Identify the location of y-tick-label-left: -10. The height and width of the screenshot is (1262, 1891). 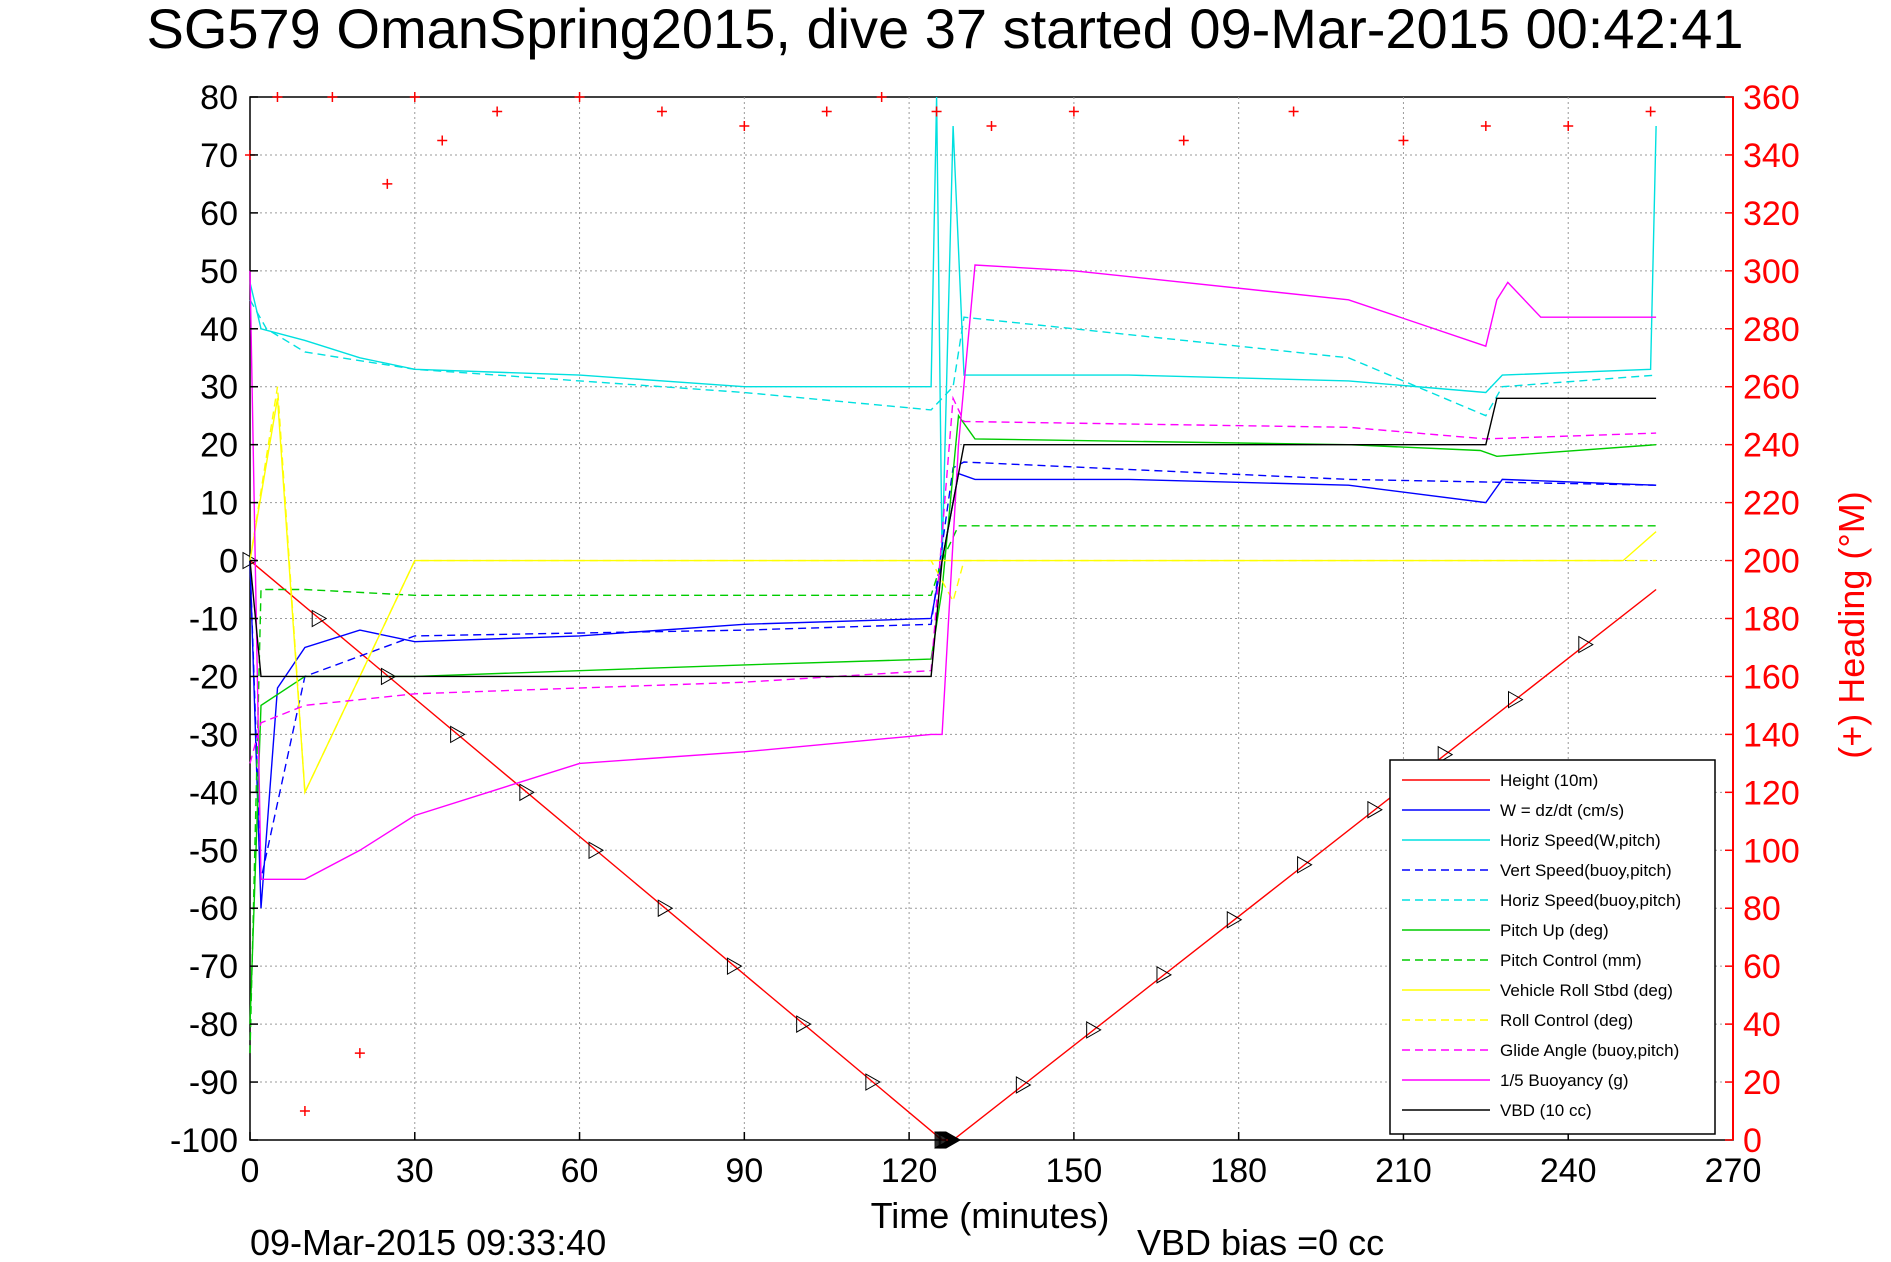
(213, 620).